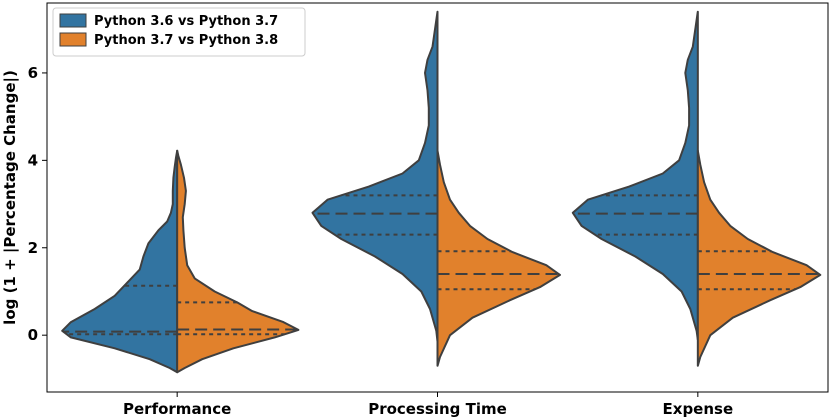 The width and height of the screenshot is (831, 419). Describe the element at coordinates (186, 40) in the screenshot. I see `legend-entry: Python 3.7 vs Python 3.8` at that location.